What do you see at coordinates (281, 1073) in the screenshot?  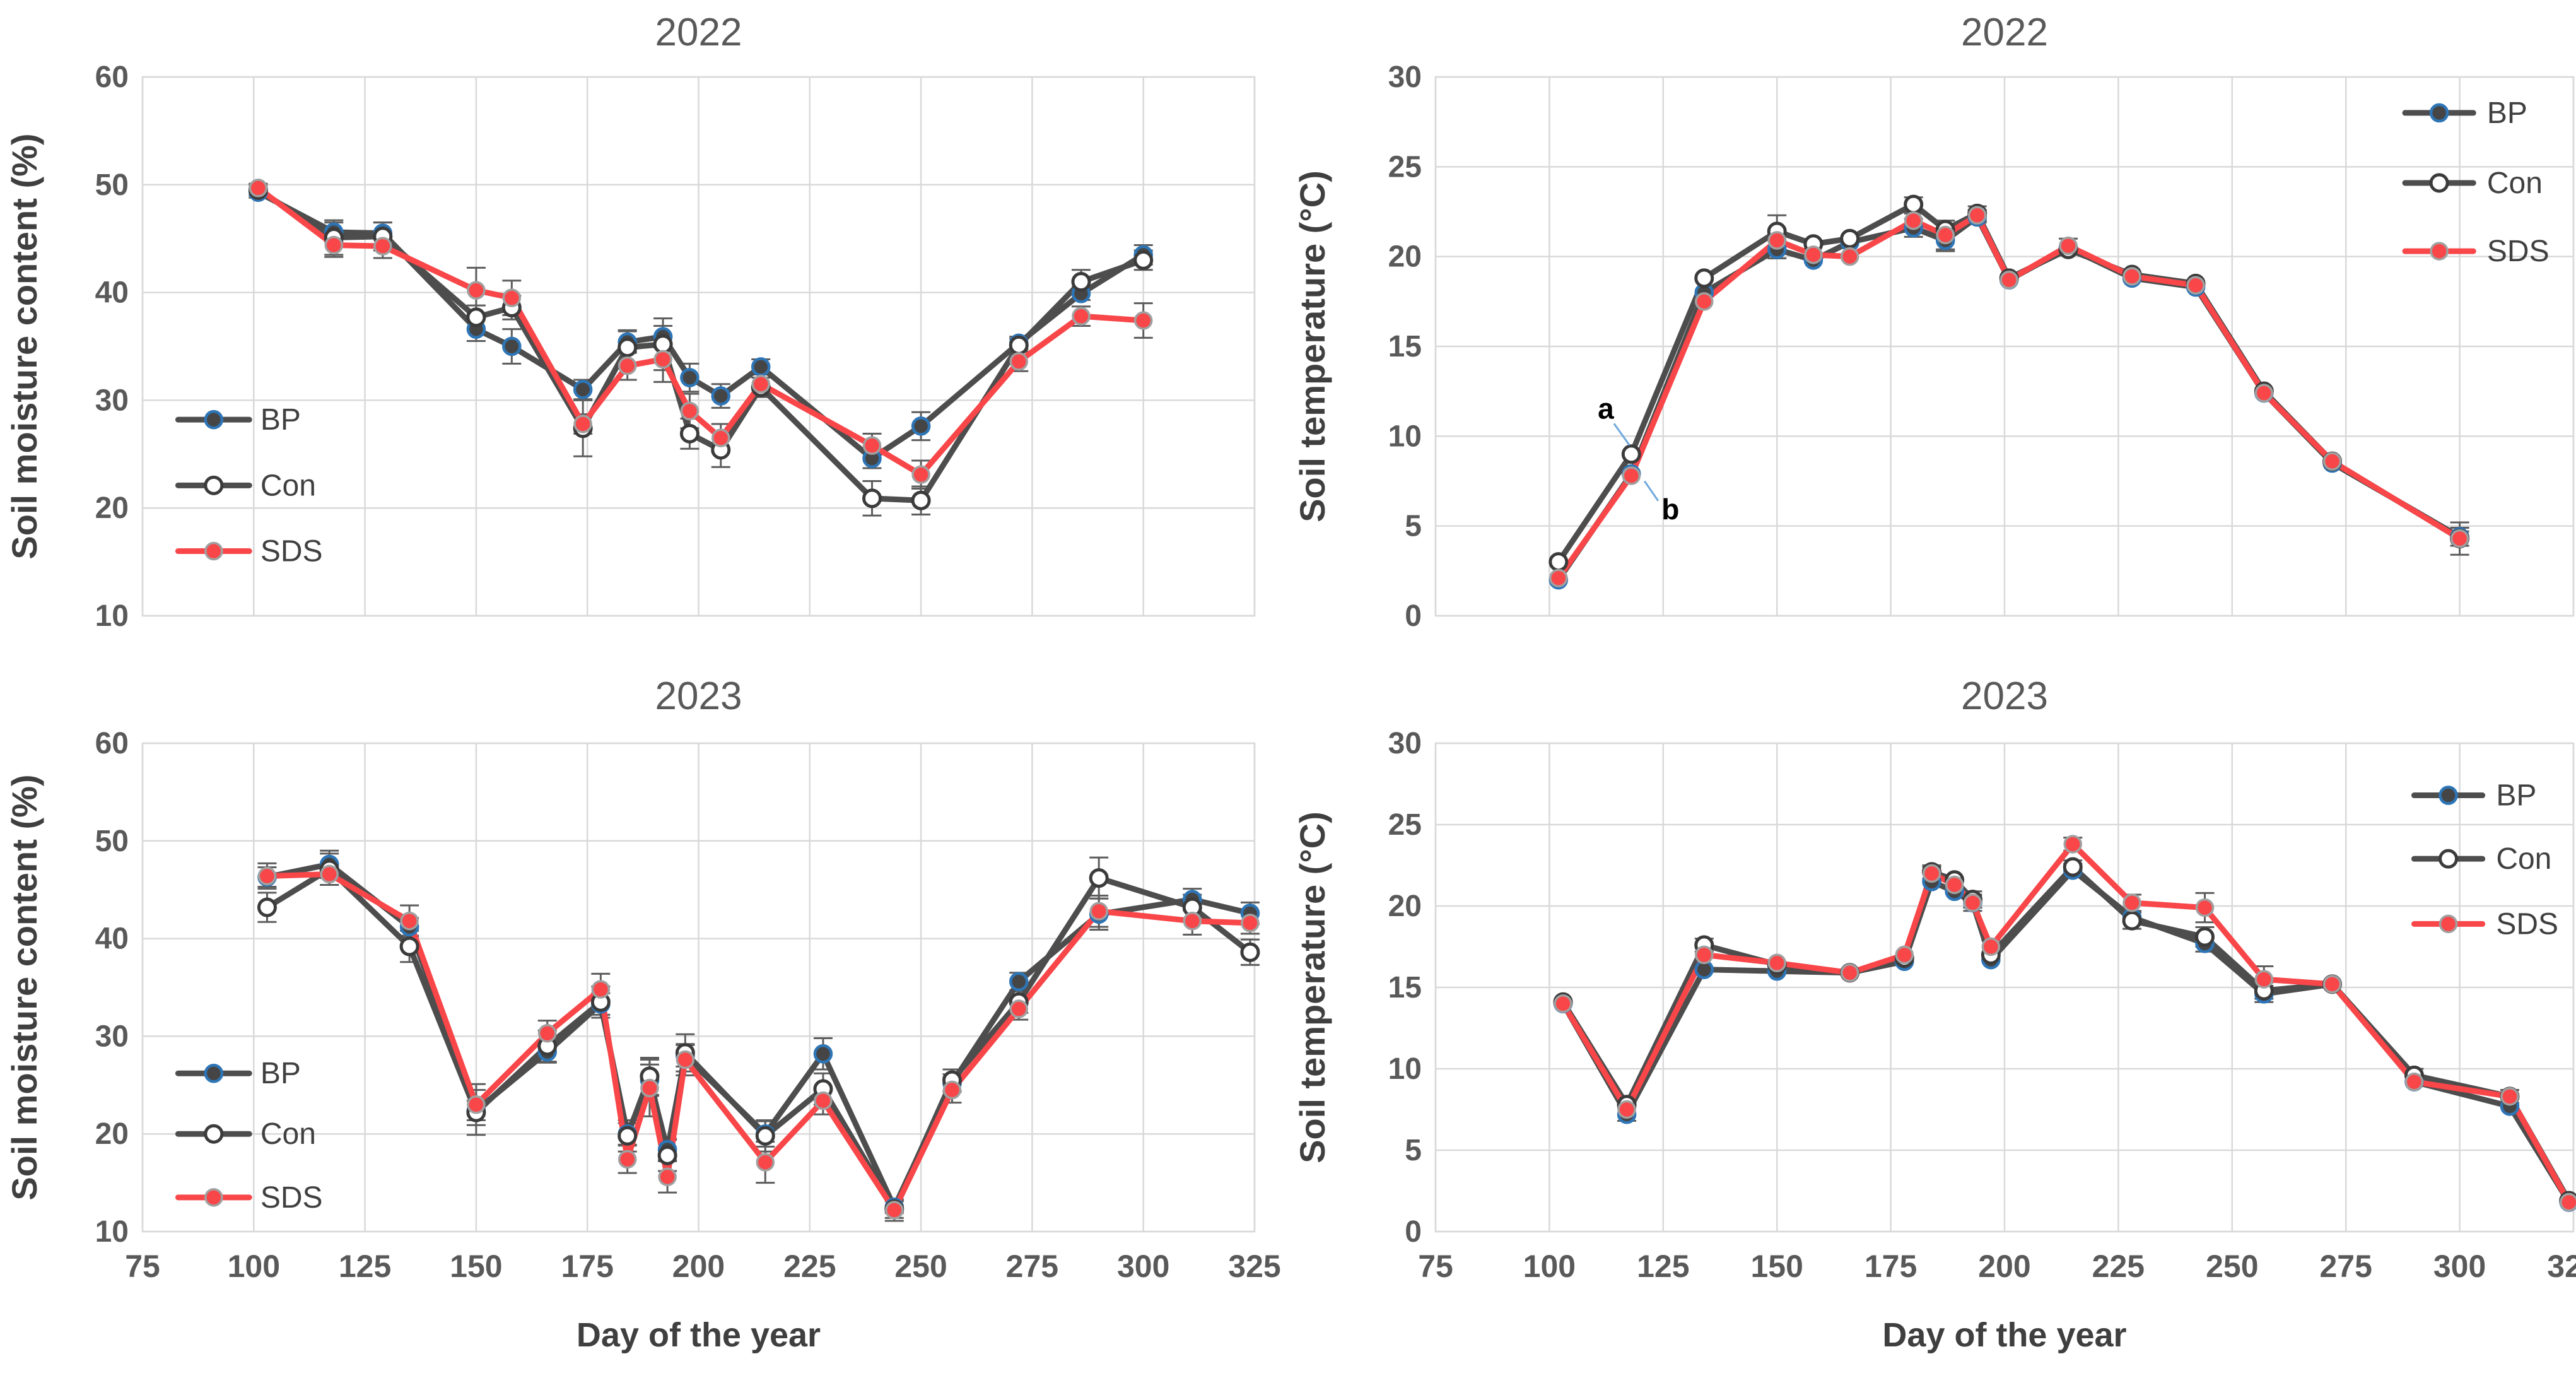 I see `legend-label-BP: BP` at bounding box center [281, 1073].